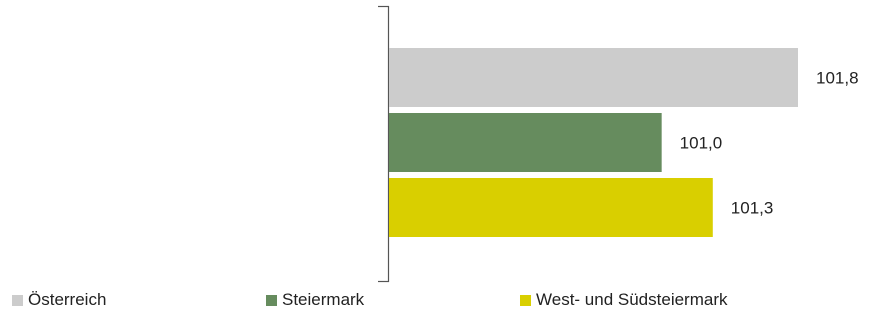 This screenshot has height=320, width=872. I want to click on legend-swatch-west-und-suedsteiermark, so click(525, 300).